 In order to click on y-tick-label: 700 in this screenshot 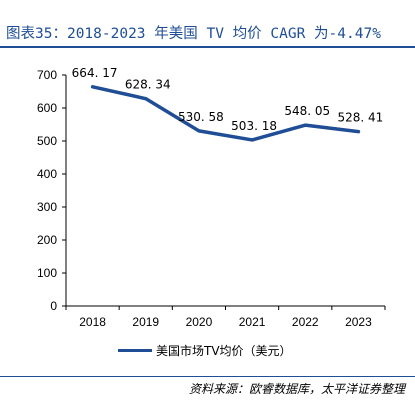, I will do `click(47, 75)`.